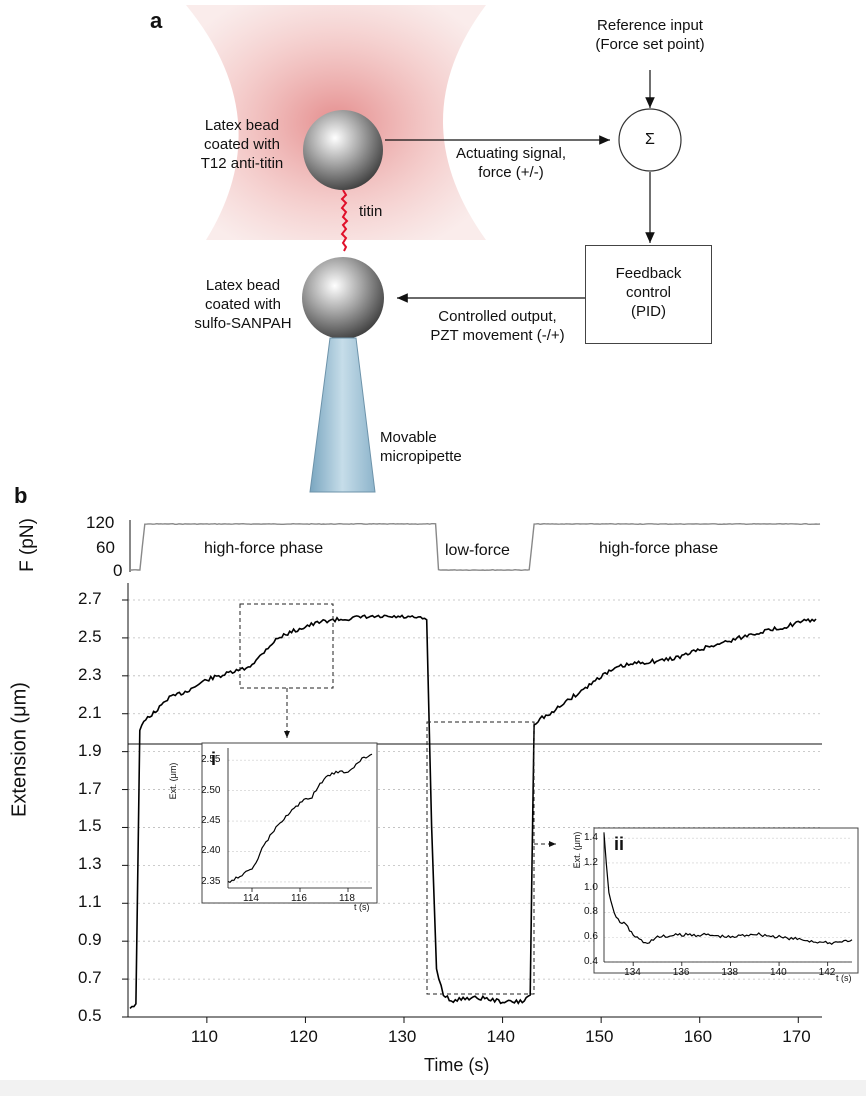 This screenshot has width=866, height=1096. Describe the element at coordinates (21, 495) in the screenshot. I see `panel-b-letter: b` at that location.